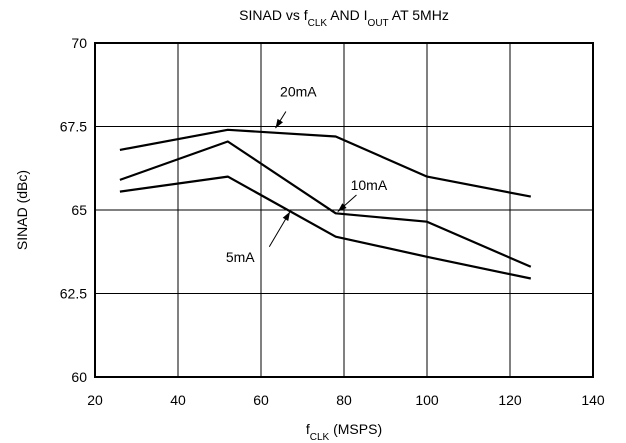  I want to click on y-tick-label: 62.5, so click(73, 294).